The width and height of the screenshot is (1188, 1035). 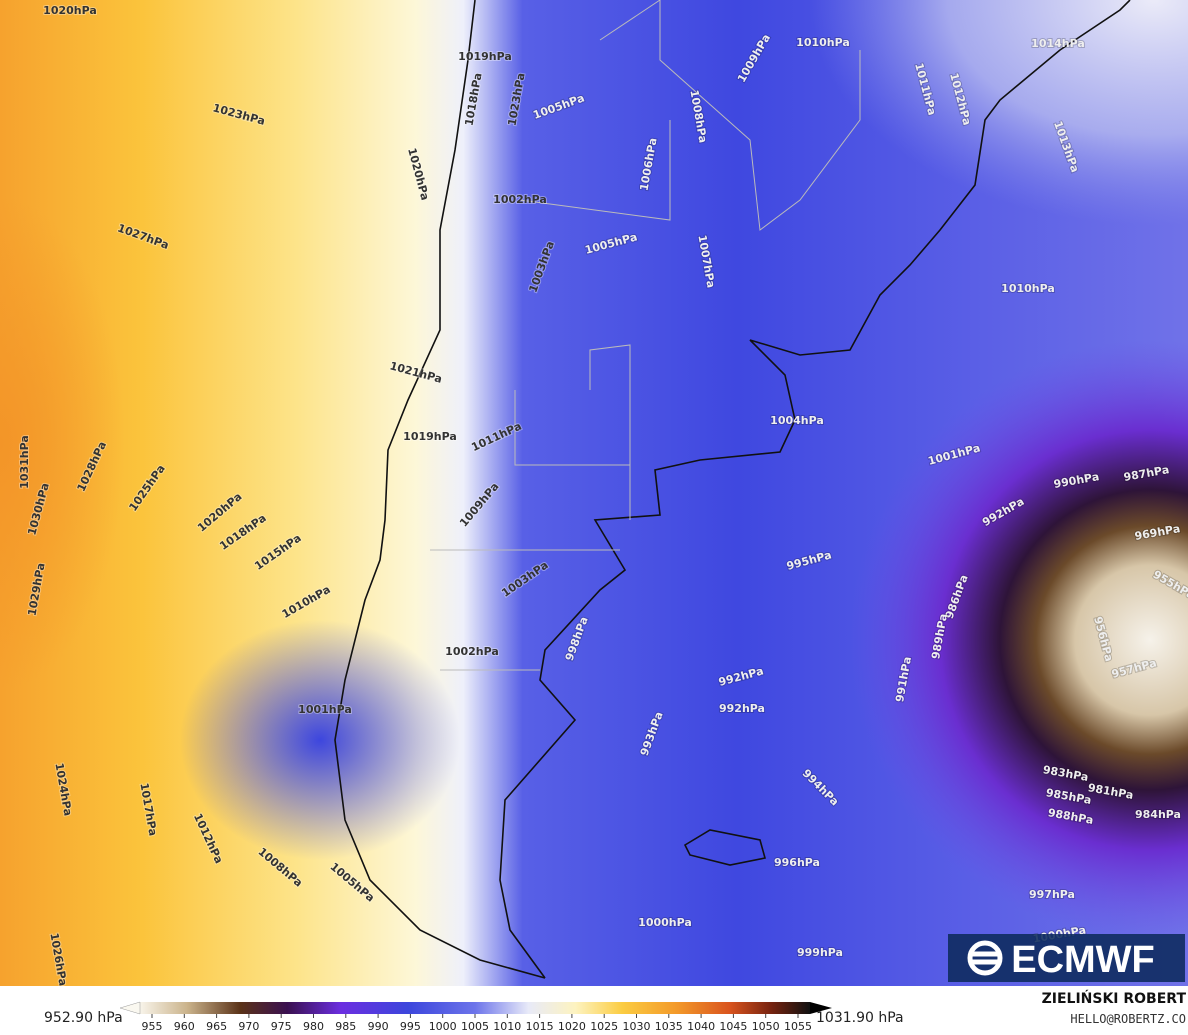 What do you see at coordinates (24, 462) in the screenshot?
I see `isobar-label: 1031hPa` at bounding box center [24, 462].